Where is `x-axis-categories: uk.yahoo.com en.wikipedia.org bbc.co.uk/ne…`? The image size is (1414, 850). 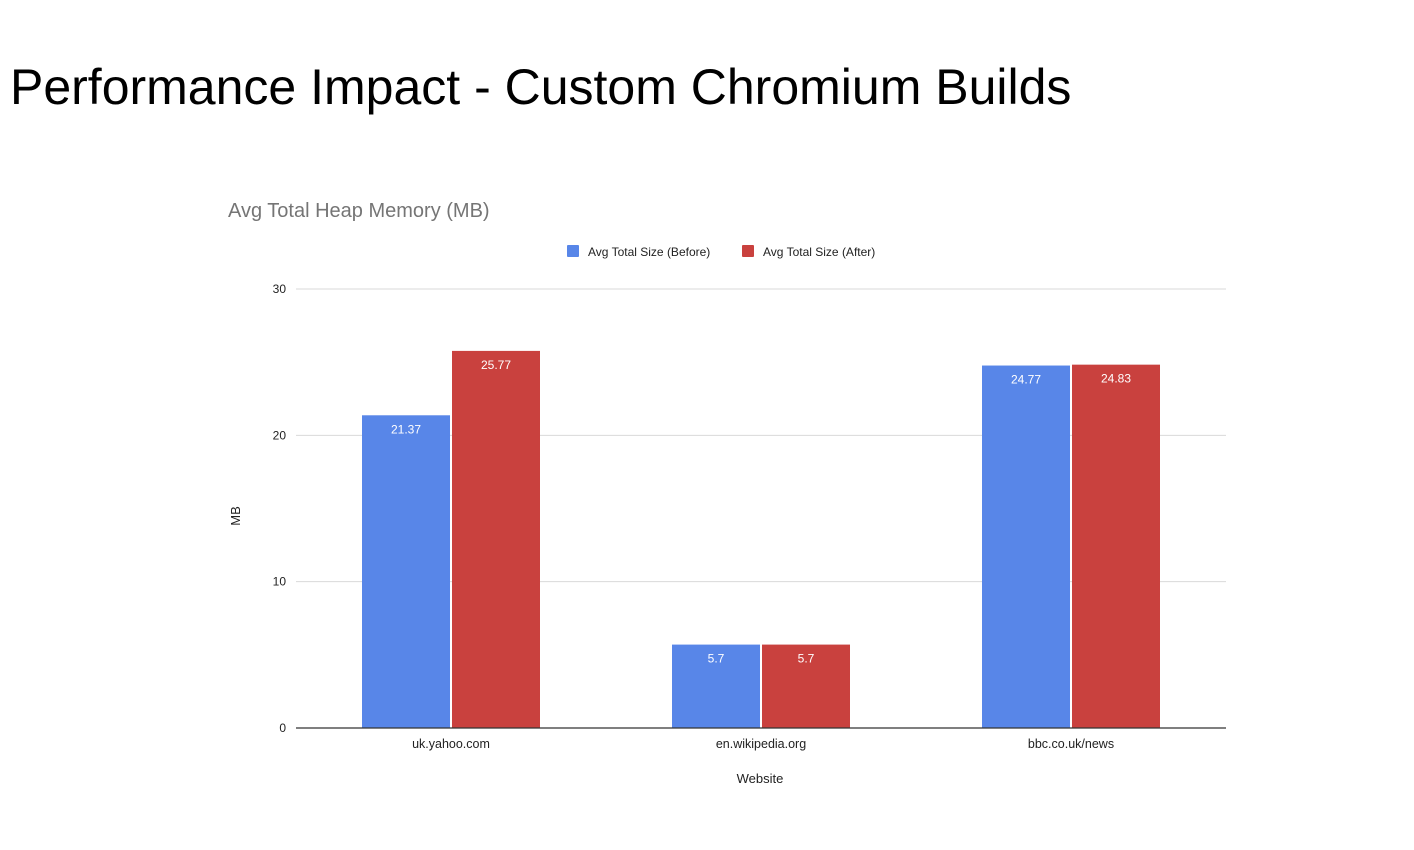 x-axis-categories: uk.yahoo.com en.wikipedia.org bbc.co.uk/ne… is located at coordinates (763, 744).